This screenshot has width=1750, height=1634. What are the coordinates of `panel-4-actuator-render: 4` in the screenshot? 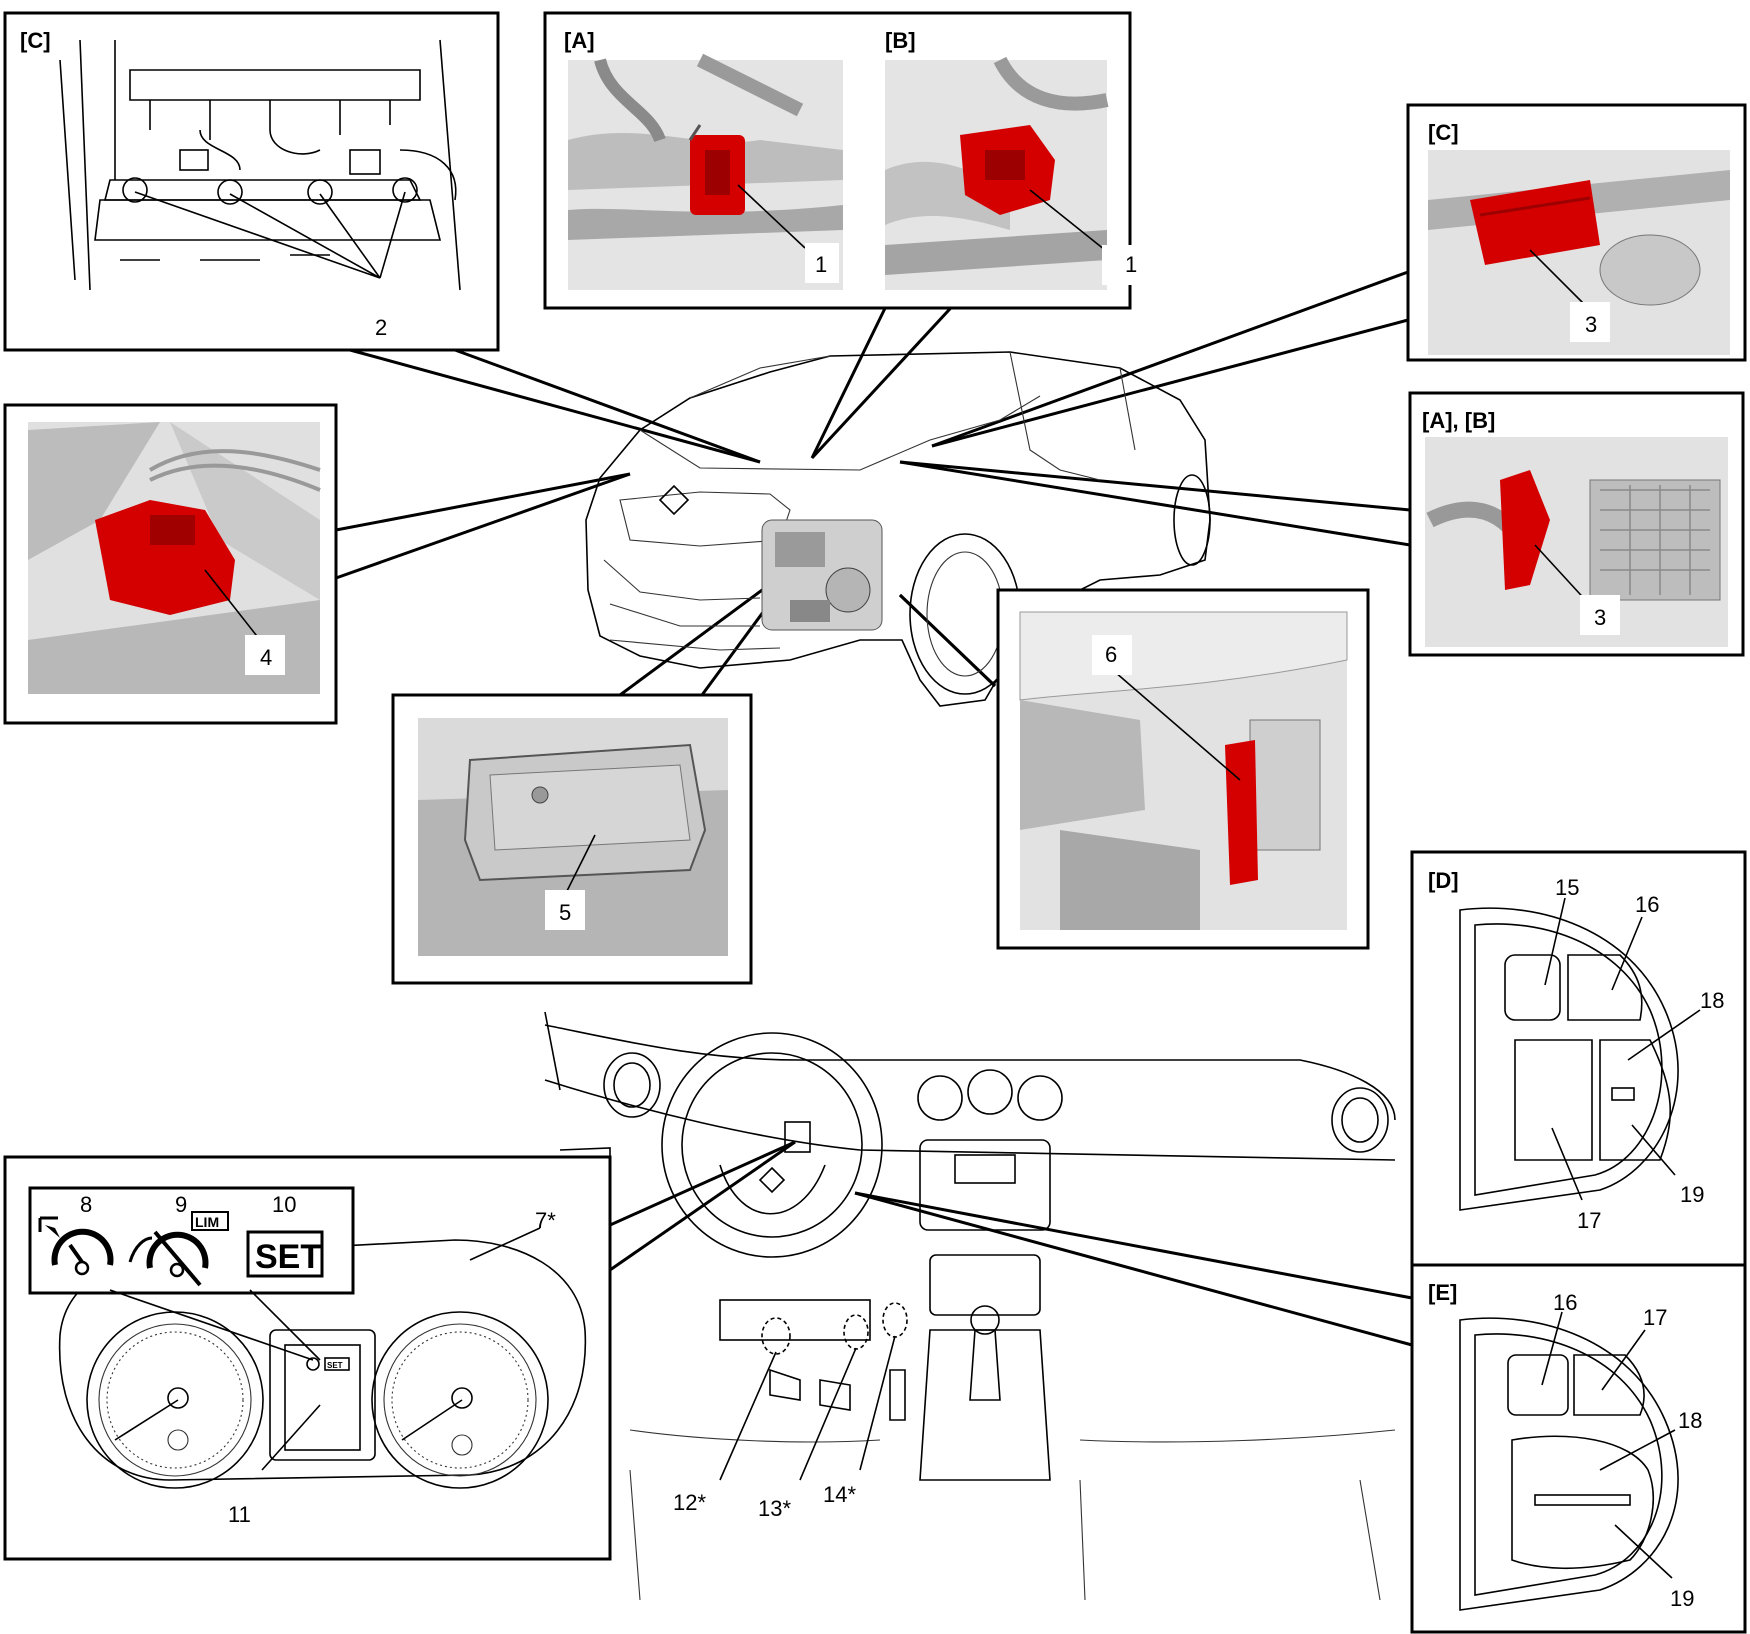 It's located at (170, 564).